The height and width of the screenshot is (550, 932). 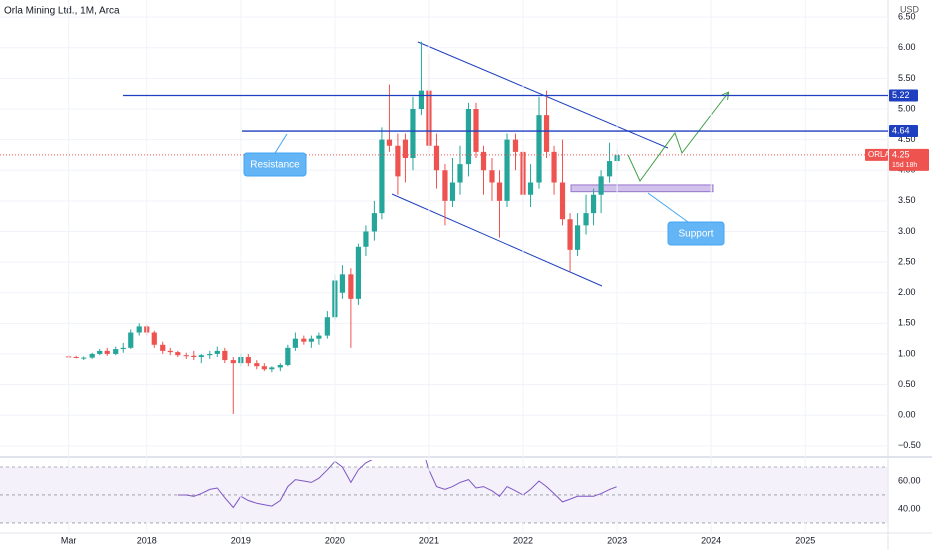 What do you see at coordinates (711, 540) in the screenshot?
I see `x-tick-label: 2024` at bounding box center [711, 540].